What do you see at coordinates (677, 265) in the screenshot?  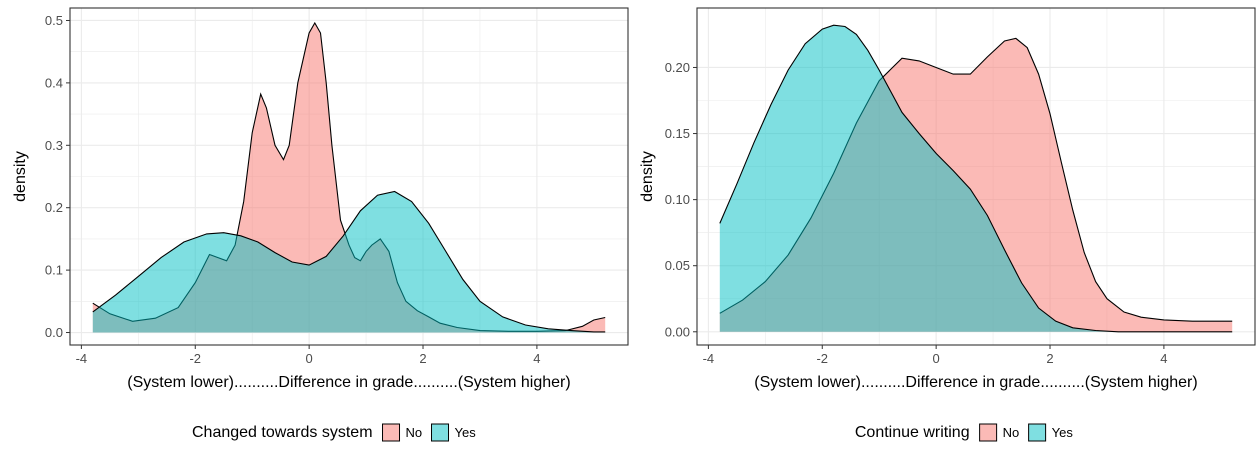 I see `y-tick-label: 0.05` at bounding box center [677, 265].